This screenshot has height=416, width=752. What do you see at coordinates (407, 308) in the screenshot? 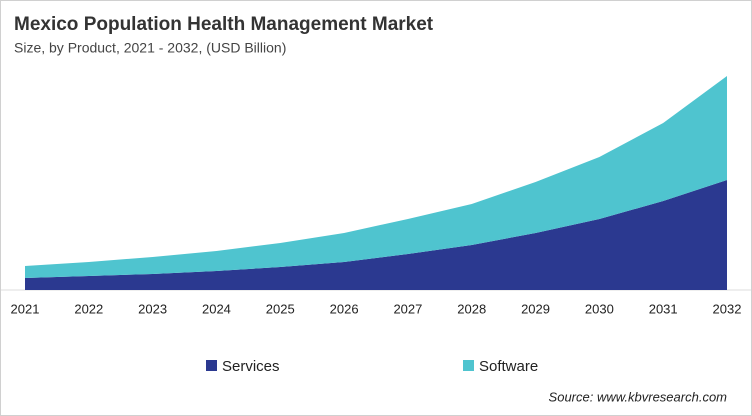
I see `x-tick-label: 2027` at bounding box center [407, 308].